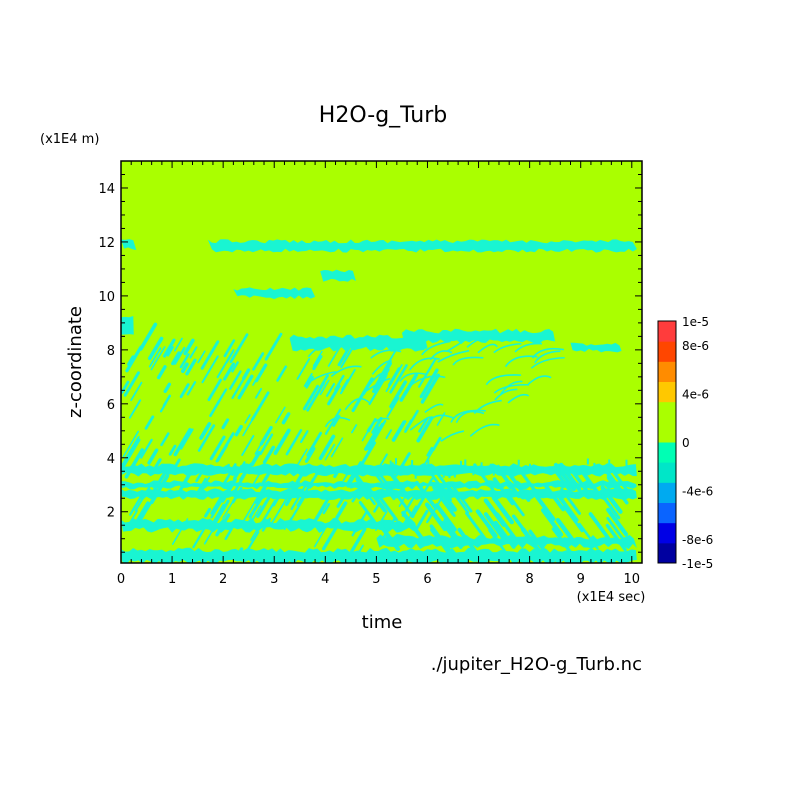 This screenshot has height=804, width=804. Describe the element at coordinates (596, 347) in the screenshot. I see `band-z8-c` at that location.